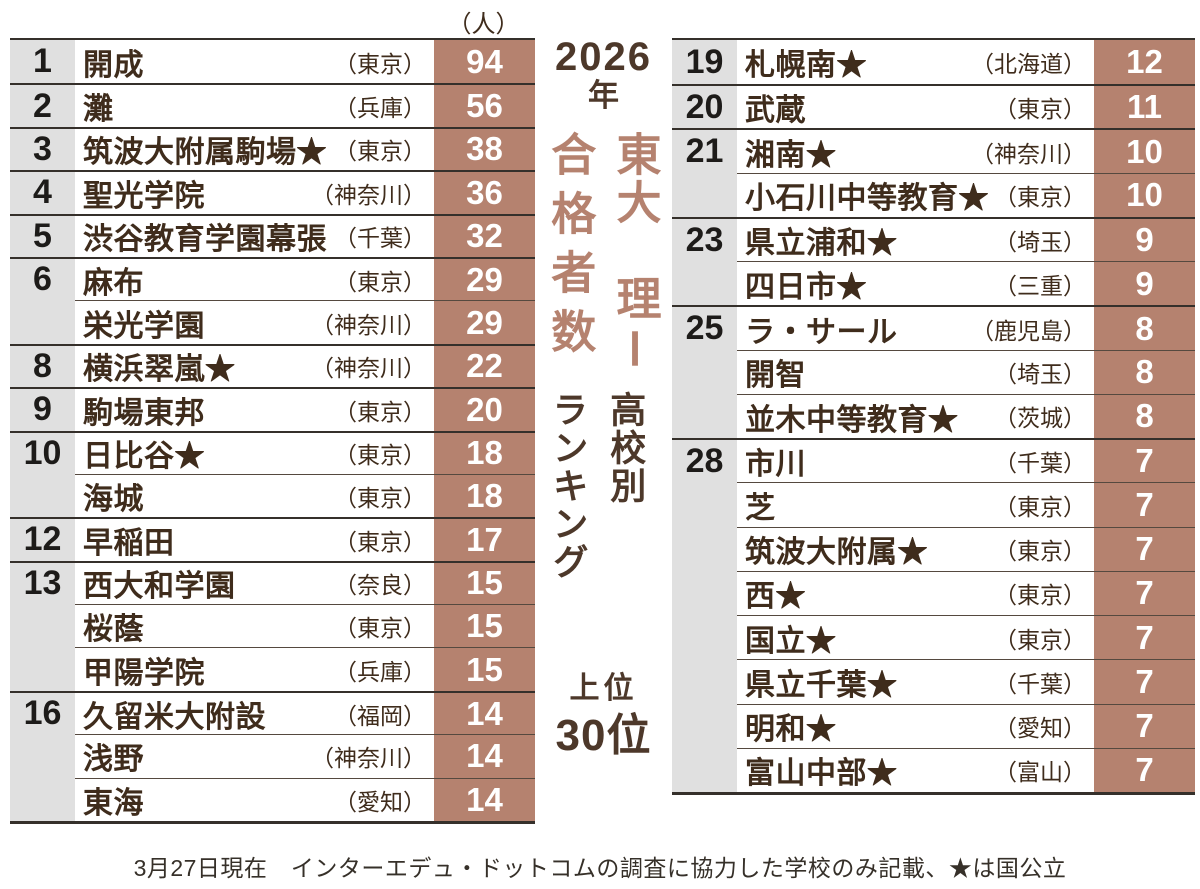 Image resolution: width=1200 pixels, height=889 pixels. Describe the element at coordinates (852, 420) in the screenshot. I see `school-name: 並木中等教育★` at that location.